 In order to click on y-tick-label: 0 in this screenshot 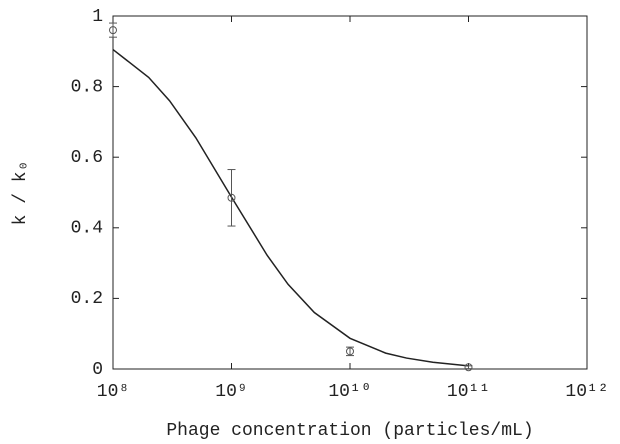, I will do `click(97, 370)`.